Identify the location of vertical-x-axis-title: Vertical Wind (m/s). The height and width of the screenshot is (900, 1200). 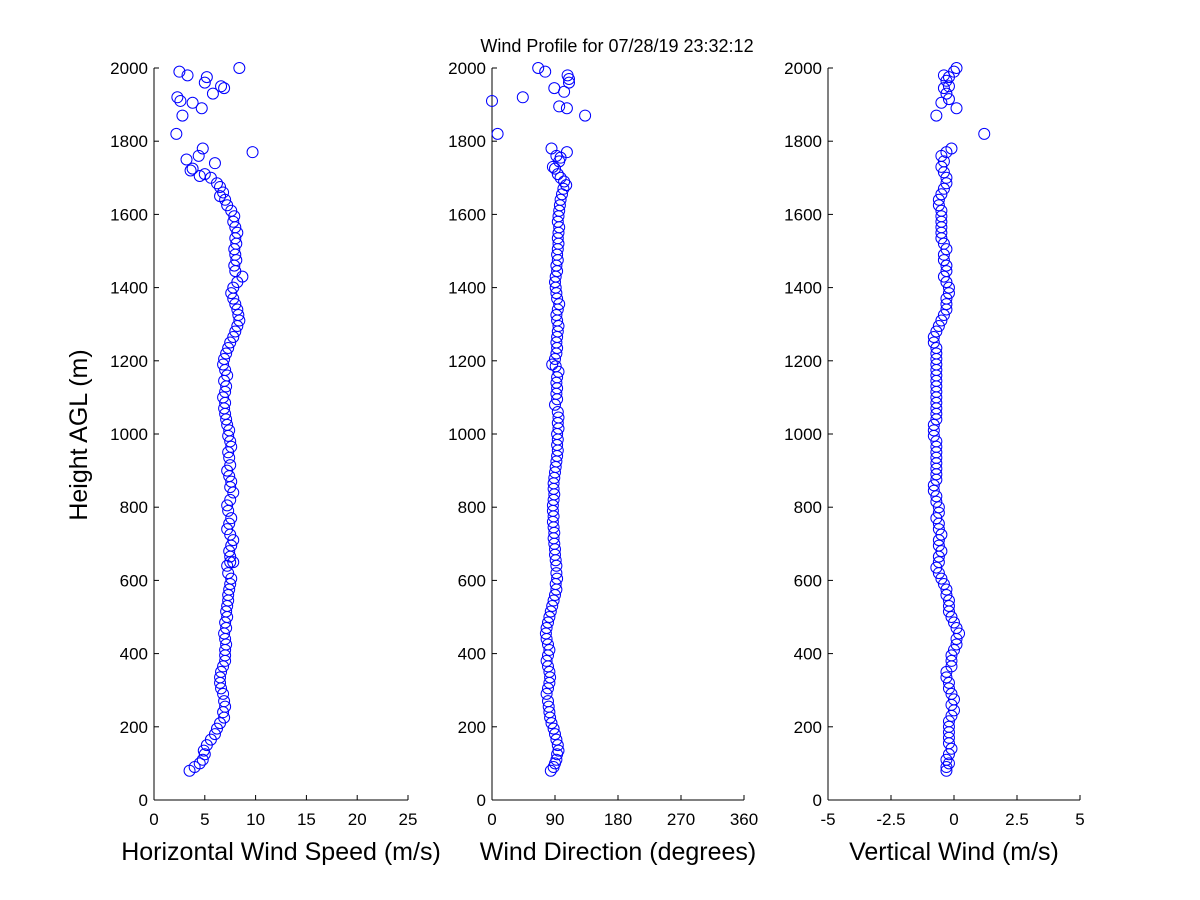
(954, 852).